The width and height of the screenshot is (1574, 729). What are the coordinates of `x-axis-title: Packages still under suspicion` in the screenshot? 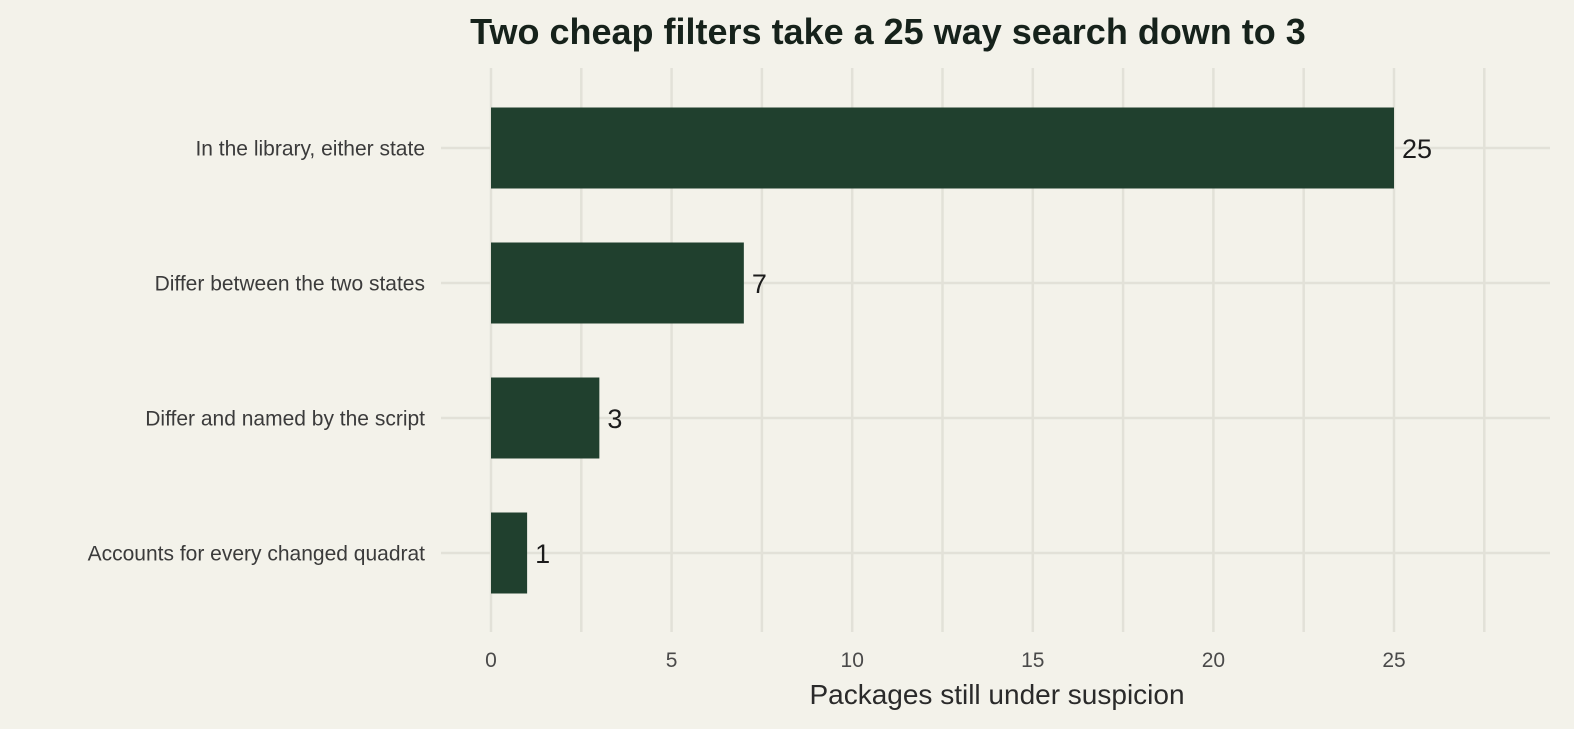 It's located at (996, 694).